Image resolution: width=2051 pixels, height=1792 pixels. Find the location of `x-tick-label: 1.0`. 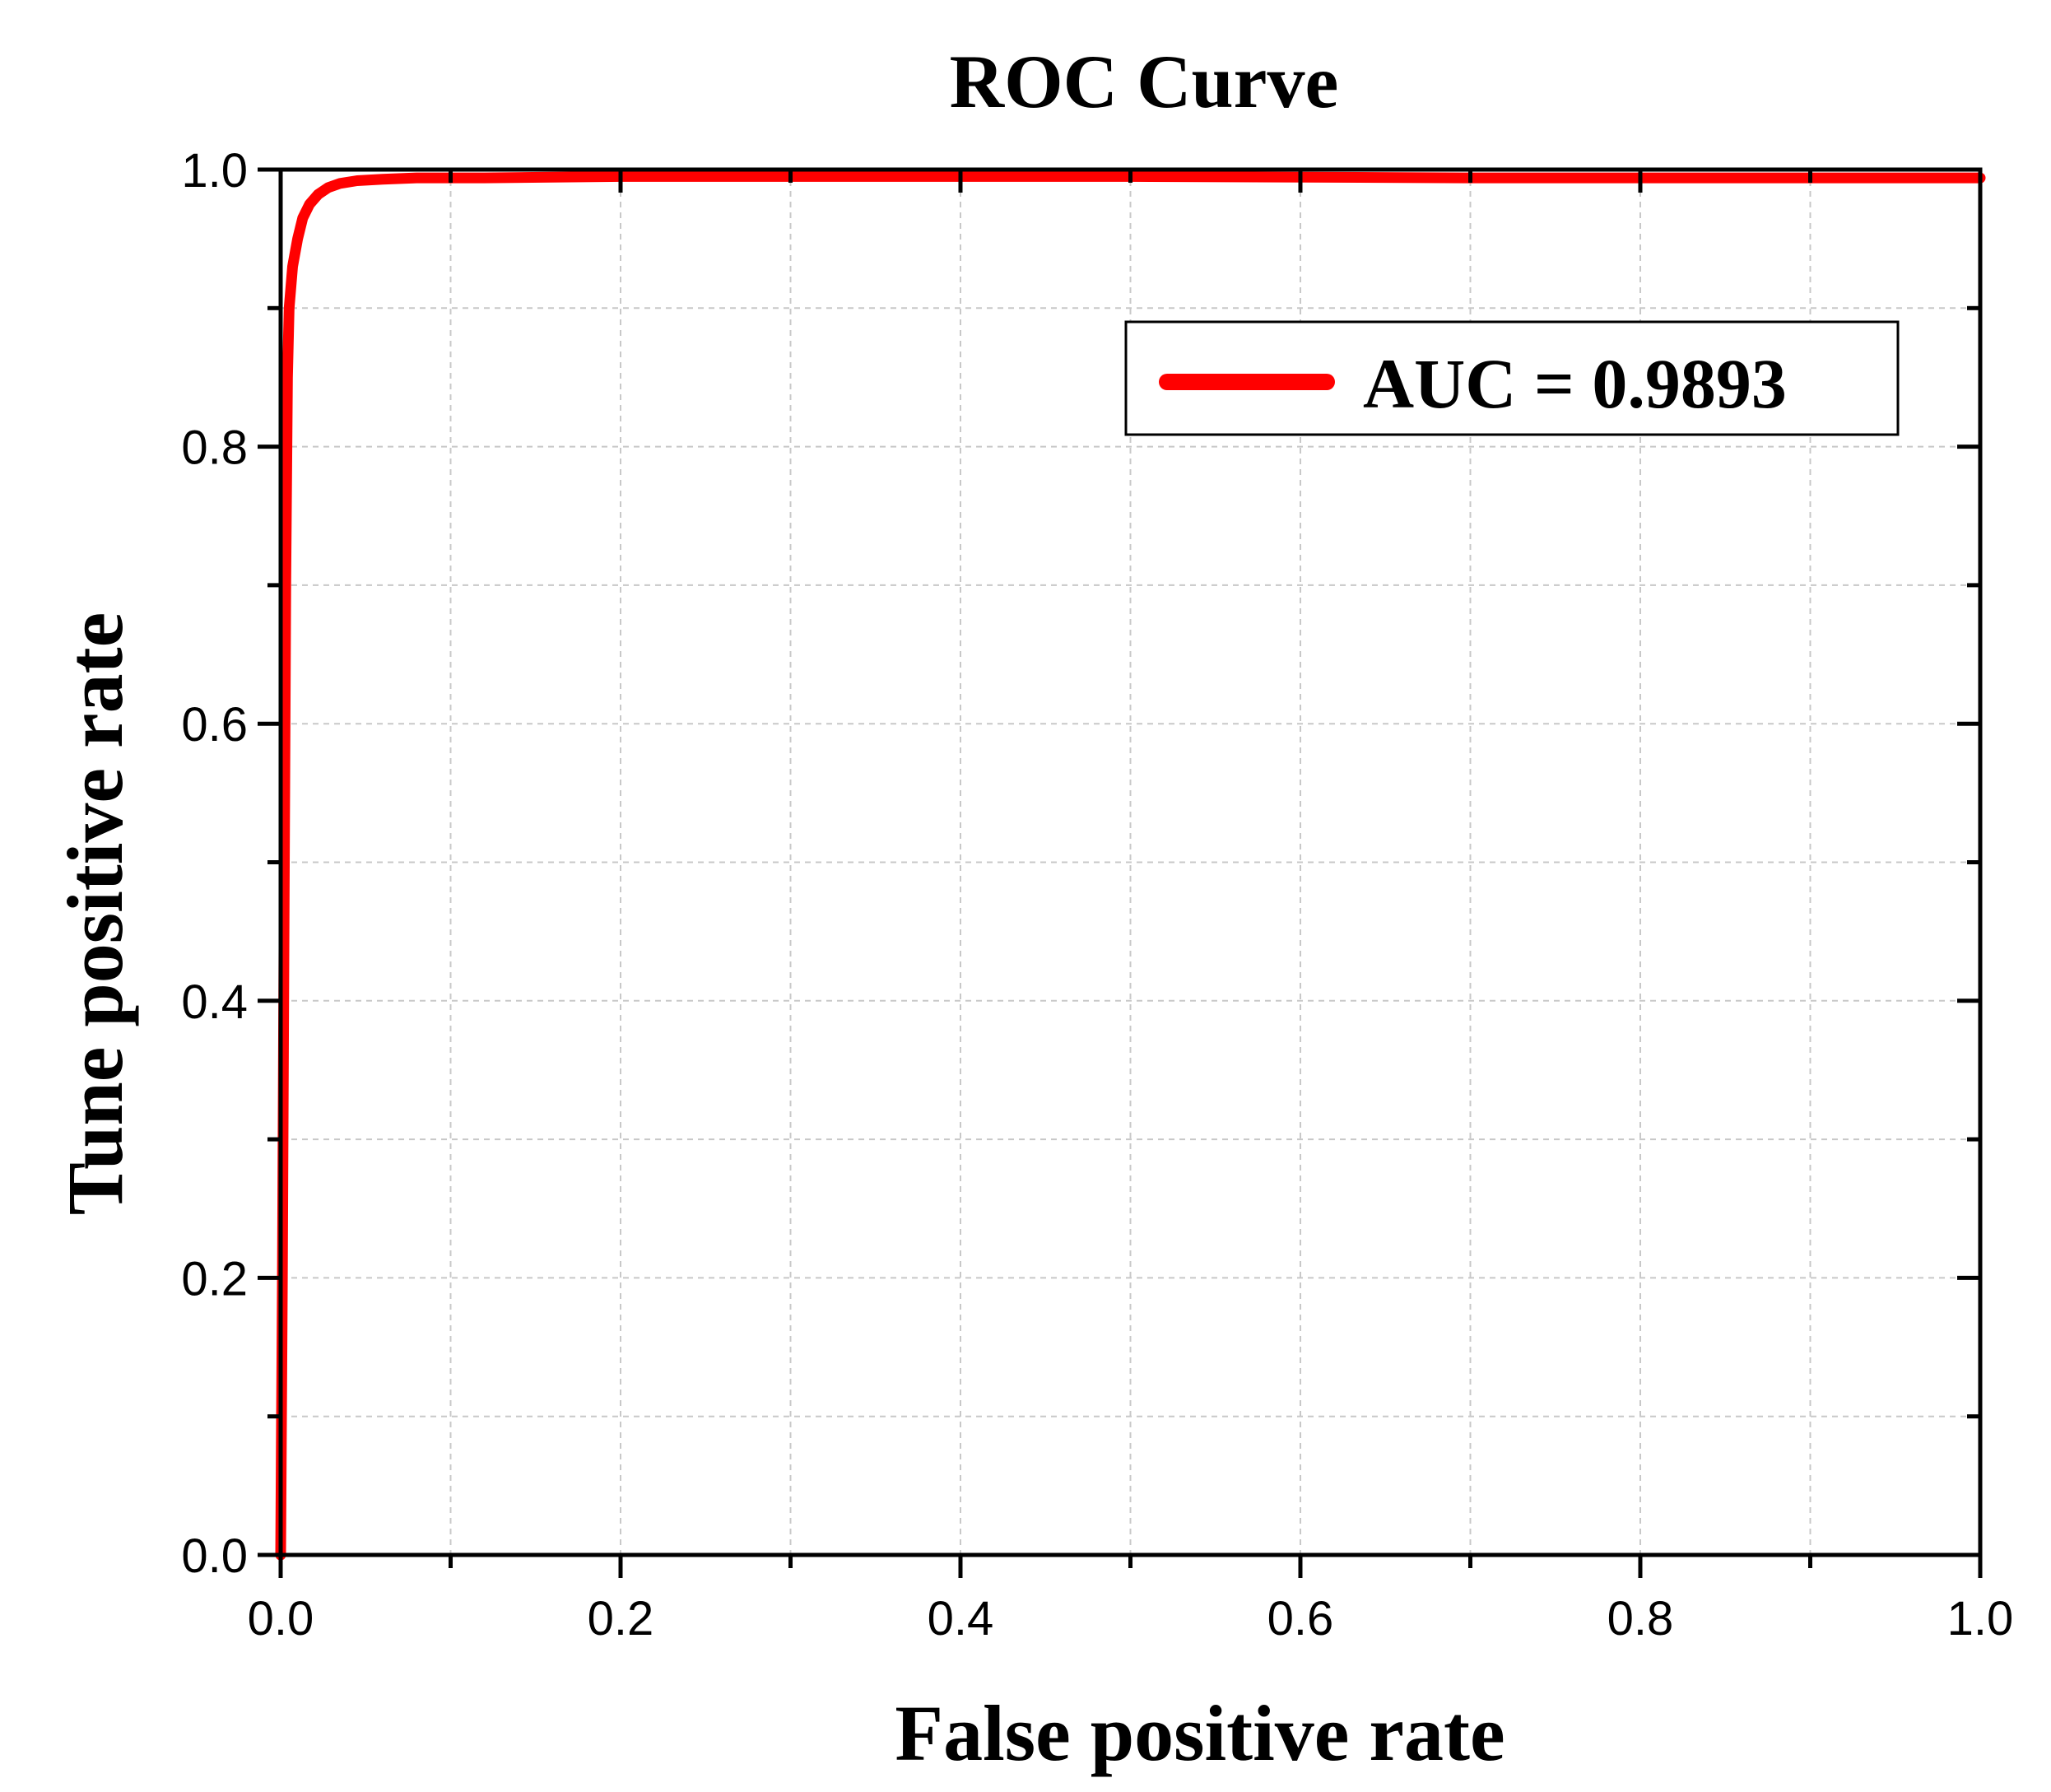

x-tick-label: 1.0 is located at coordinates (1980, 1618).